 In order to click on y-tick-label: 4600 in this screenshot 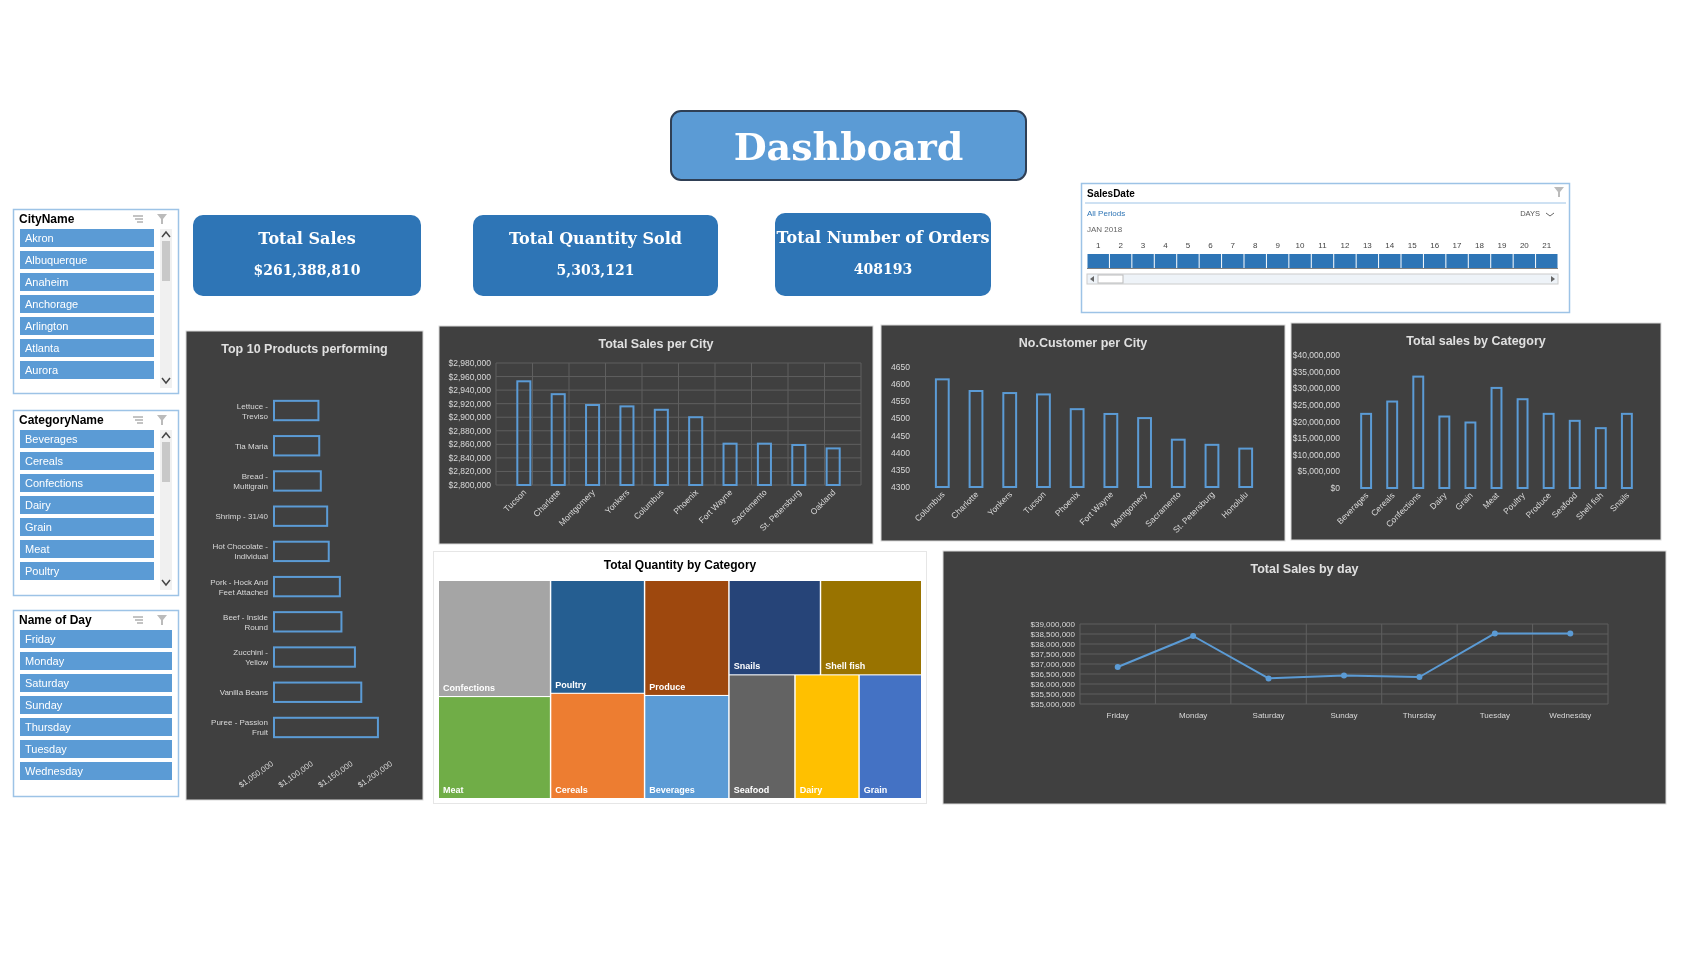, I will do `click(901, 384)`.